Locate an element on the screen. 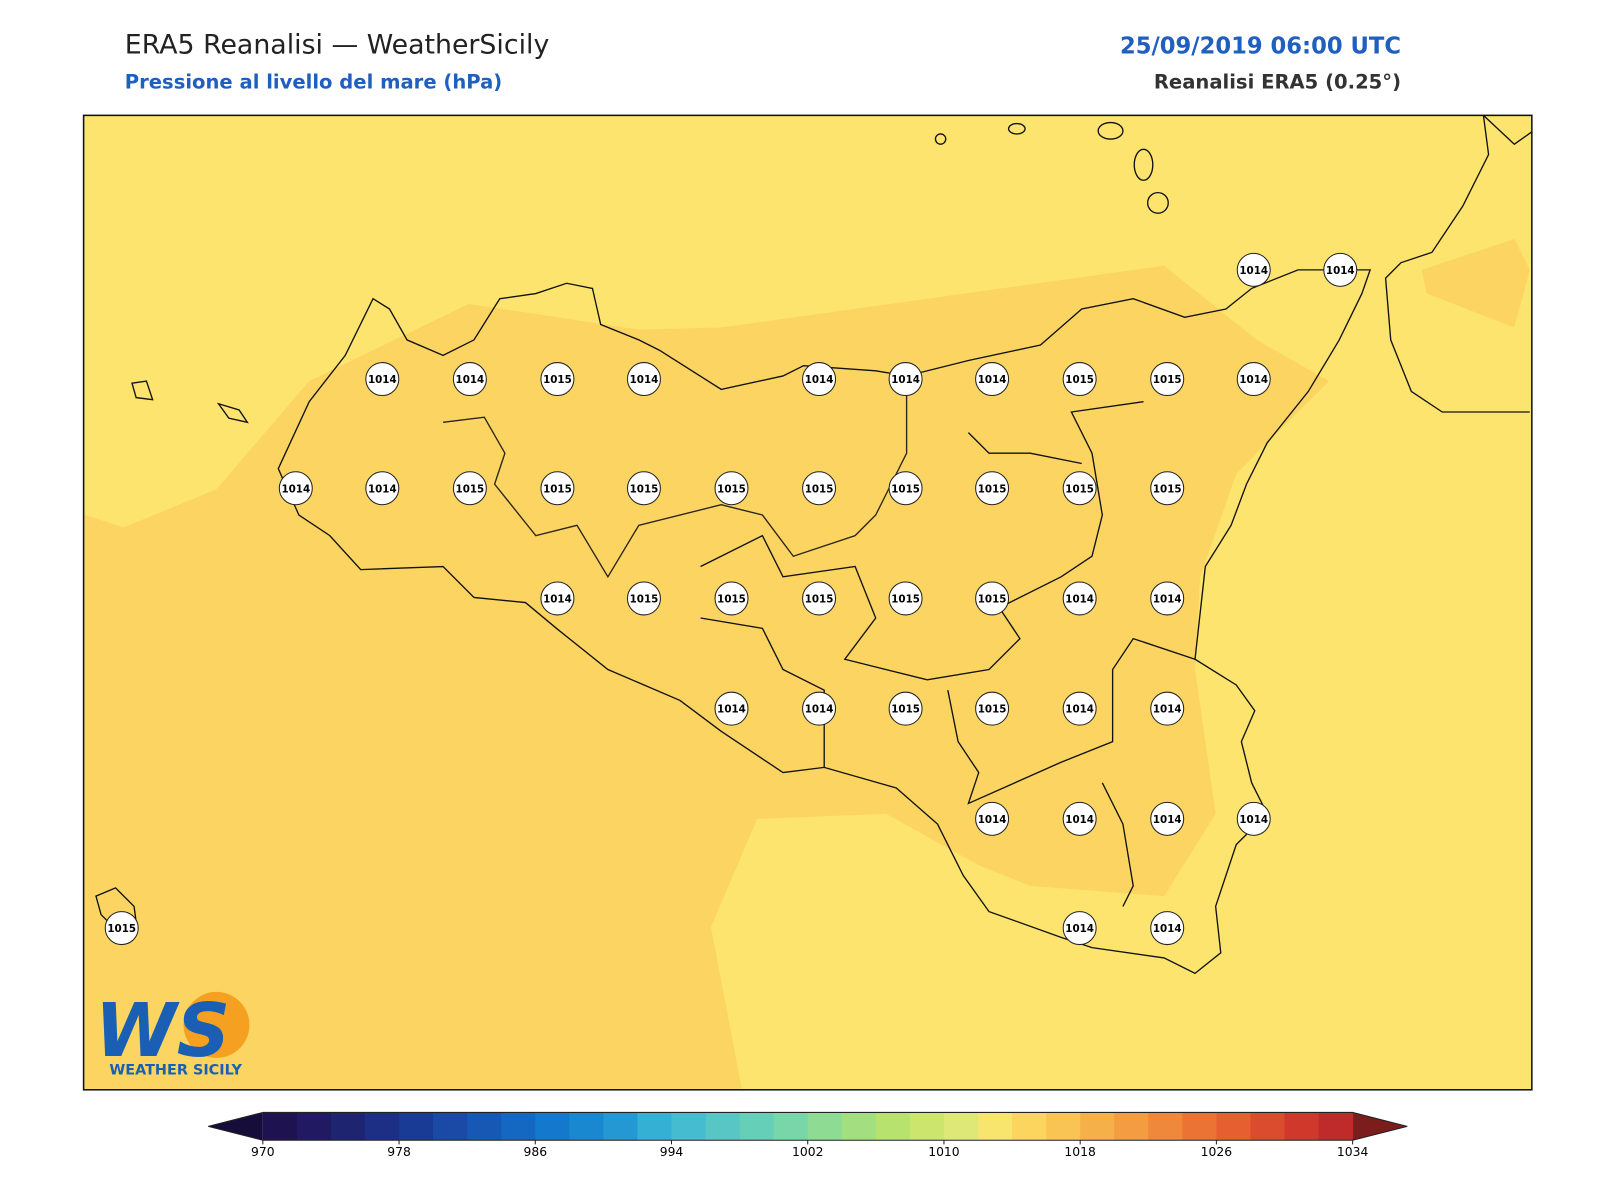 Image resolution: width=1600 pixels, height=1200 pixels. logo-sun is located at coordinates (216, 1024).